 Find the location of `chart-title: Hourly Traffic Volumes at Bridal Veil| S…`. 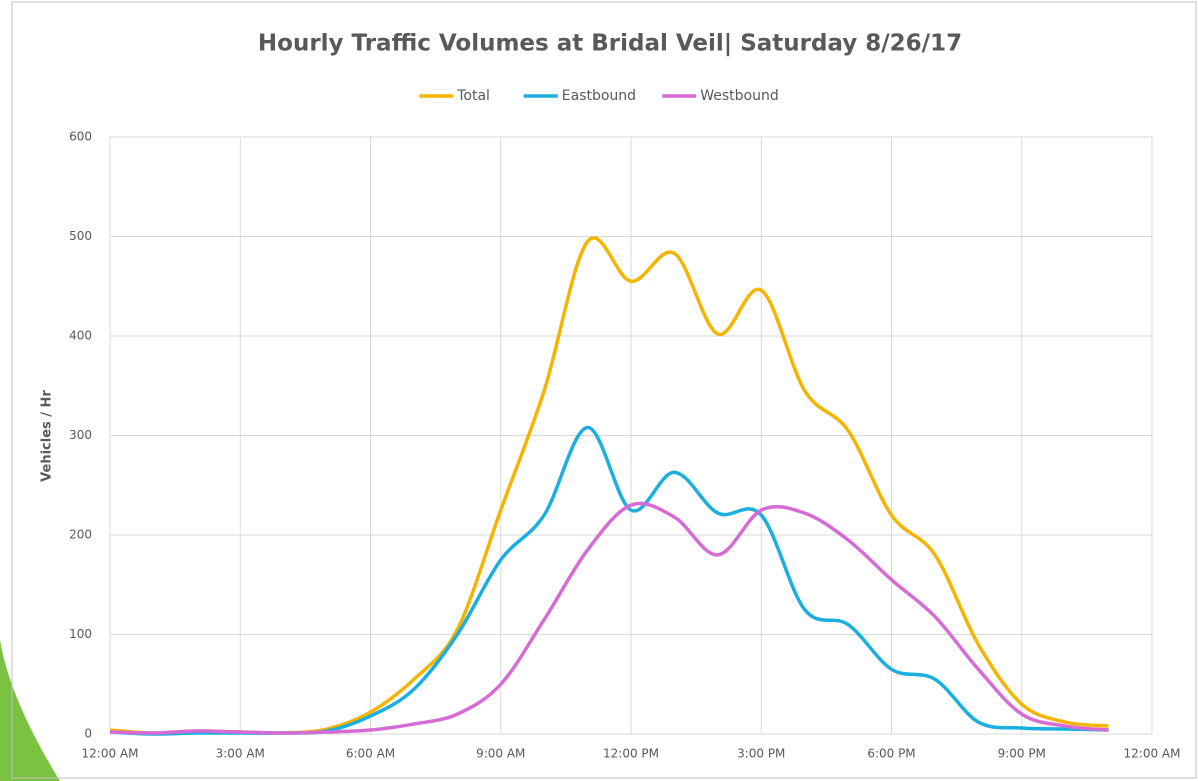

chart-title: Hourly Traffic Volumes at Bridal Veil| S… is located at coordinates (610, 44).